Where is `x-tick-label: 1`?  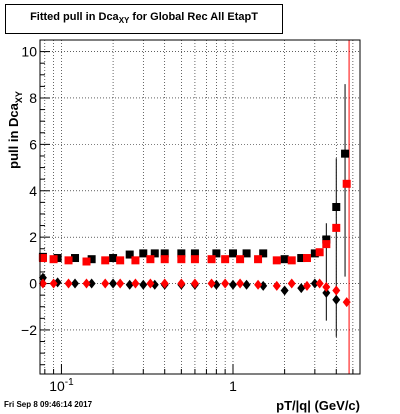
x-tick-label: 1 is located at coordinates (233, 386).